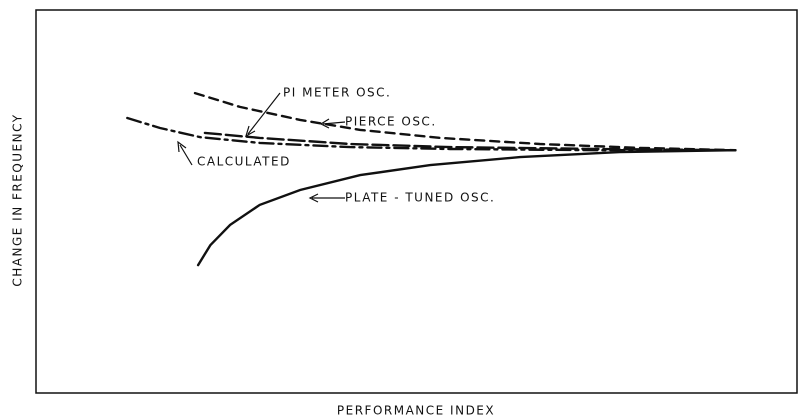 Image resolution: width=800 pixels, height=420 pixels. Describe the element at coordinates (244, 162) in the screenshot. I see `curve-label: CALCULATED` at that location.